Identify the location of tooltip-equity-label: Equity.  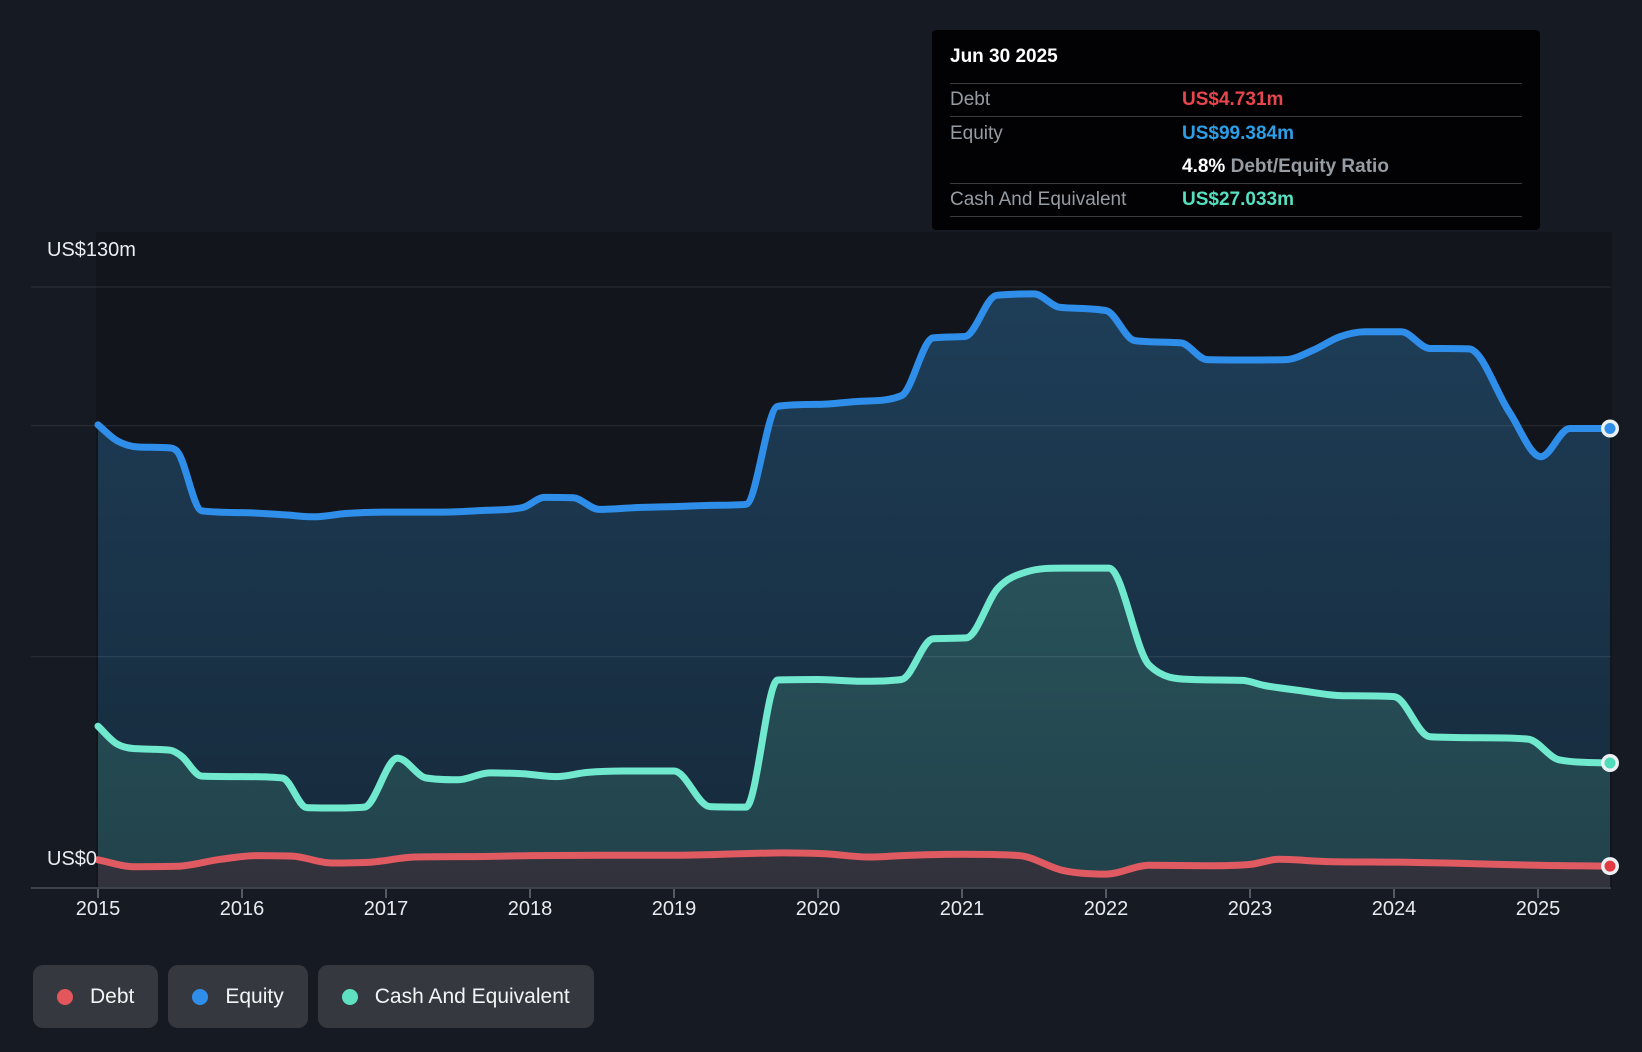
(976, 133).